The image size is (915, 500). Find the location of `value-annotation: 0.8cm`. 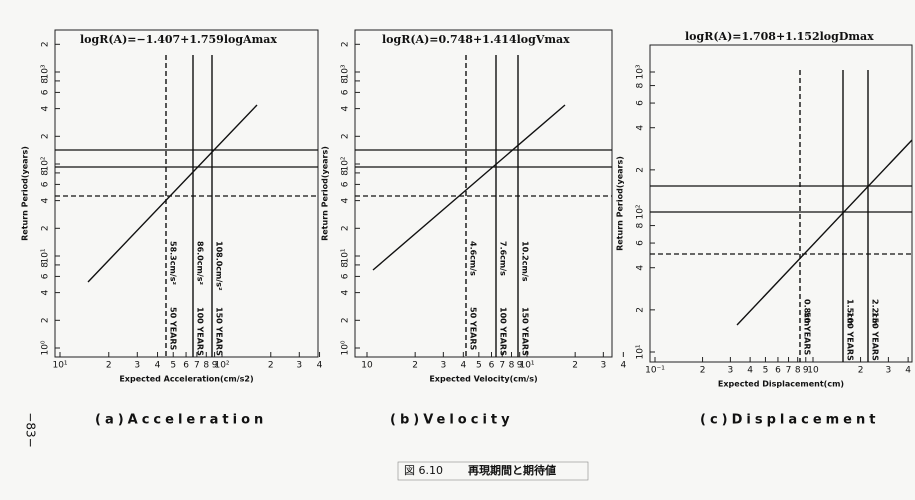

value-annotation: 0.8cm is located at coordinates (807, 312).